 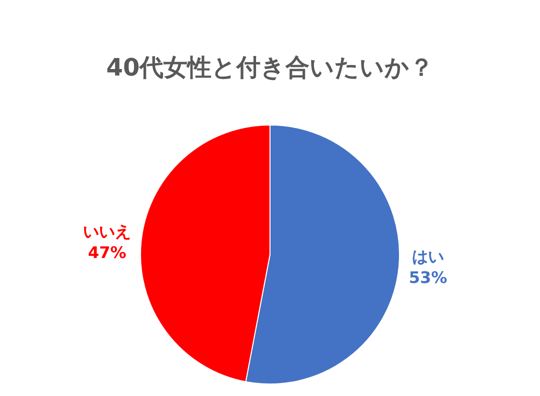 I want to click on slice-label: はい, so click(x=428, y=256).